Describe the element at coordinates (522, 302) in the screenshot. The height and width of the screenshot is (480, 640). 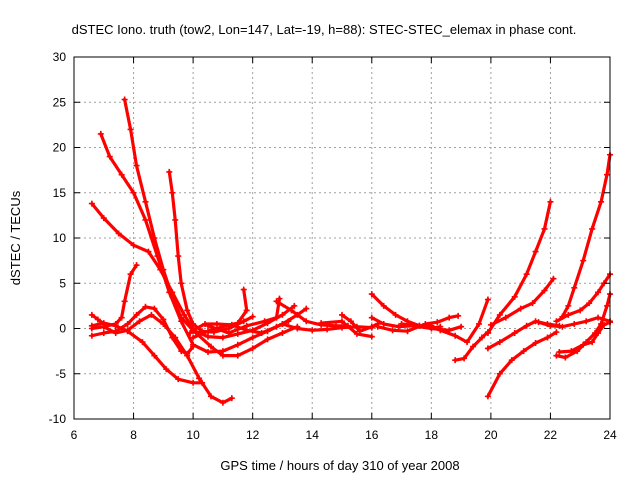
I see `series-arc22` at that location.